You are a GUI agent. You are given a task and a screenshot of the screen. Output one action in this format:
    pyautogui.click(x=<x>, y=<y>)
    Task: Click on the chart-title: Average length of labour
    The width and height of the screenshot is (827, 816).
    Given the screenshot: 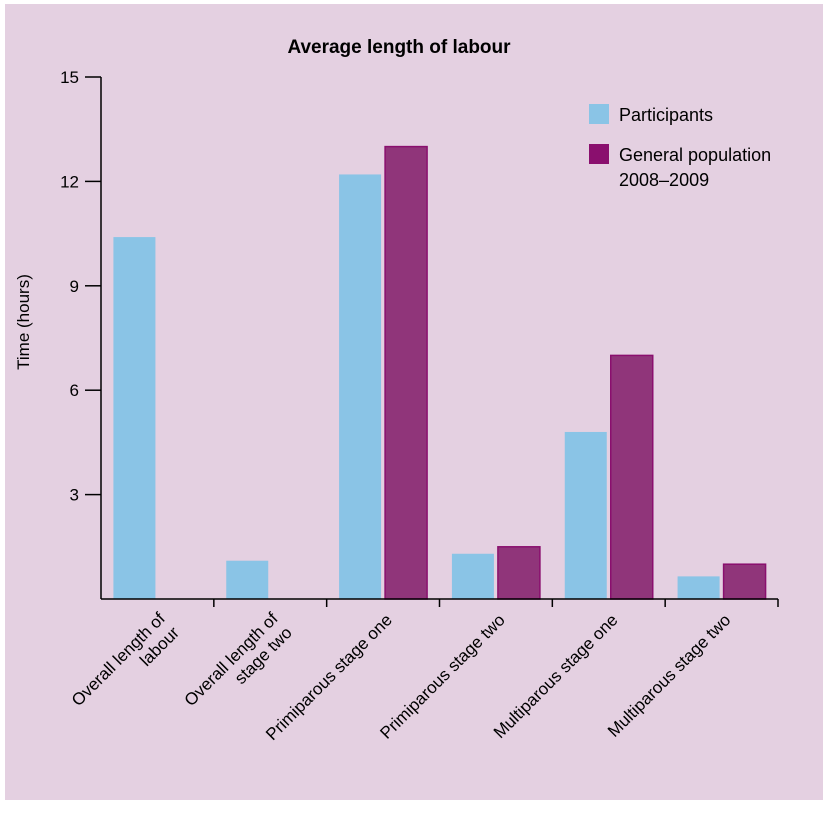 What is the action you would take?
    pyautogui.click(x=399, y=47)
    